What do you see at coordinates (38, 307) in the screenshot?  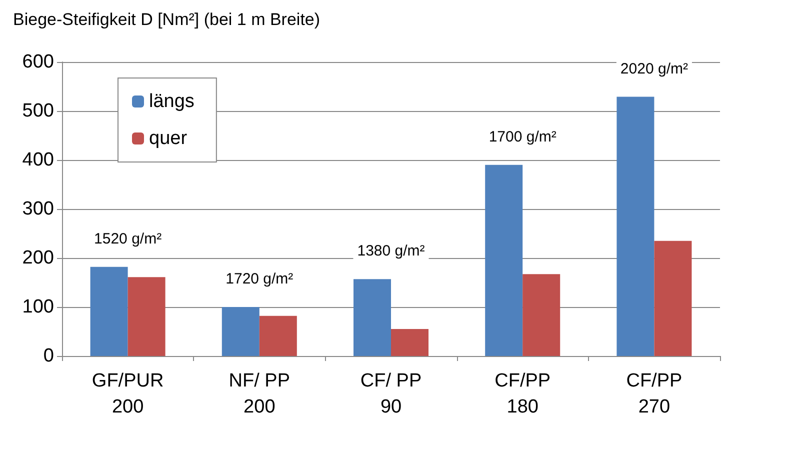 I see `y-tick-label: 100` at bounding box center [38, 307].